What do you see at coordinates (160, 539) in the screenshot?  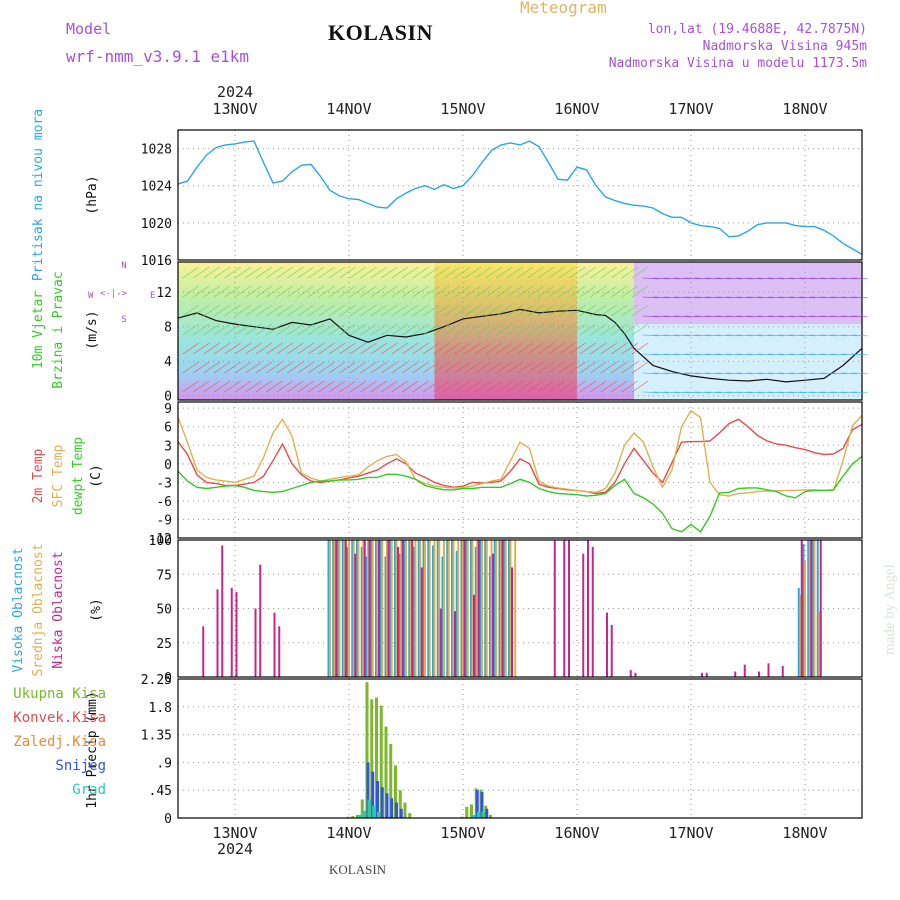 I see `y-tick-label: -12` at bounding box center [160, 539].